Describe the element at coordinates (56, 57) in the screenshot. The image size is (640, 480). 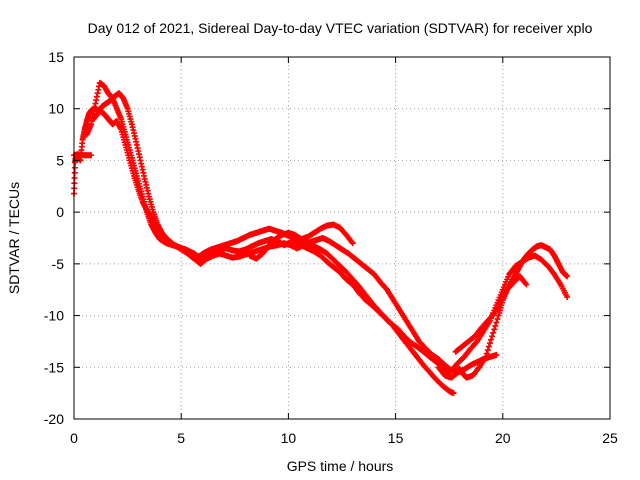
I see `y-tick-label: 15` at that location.